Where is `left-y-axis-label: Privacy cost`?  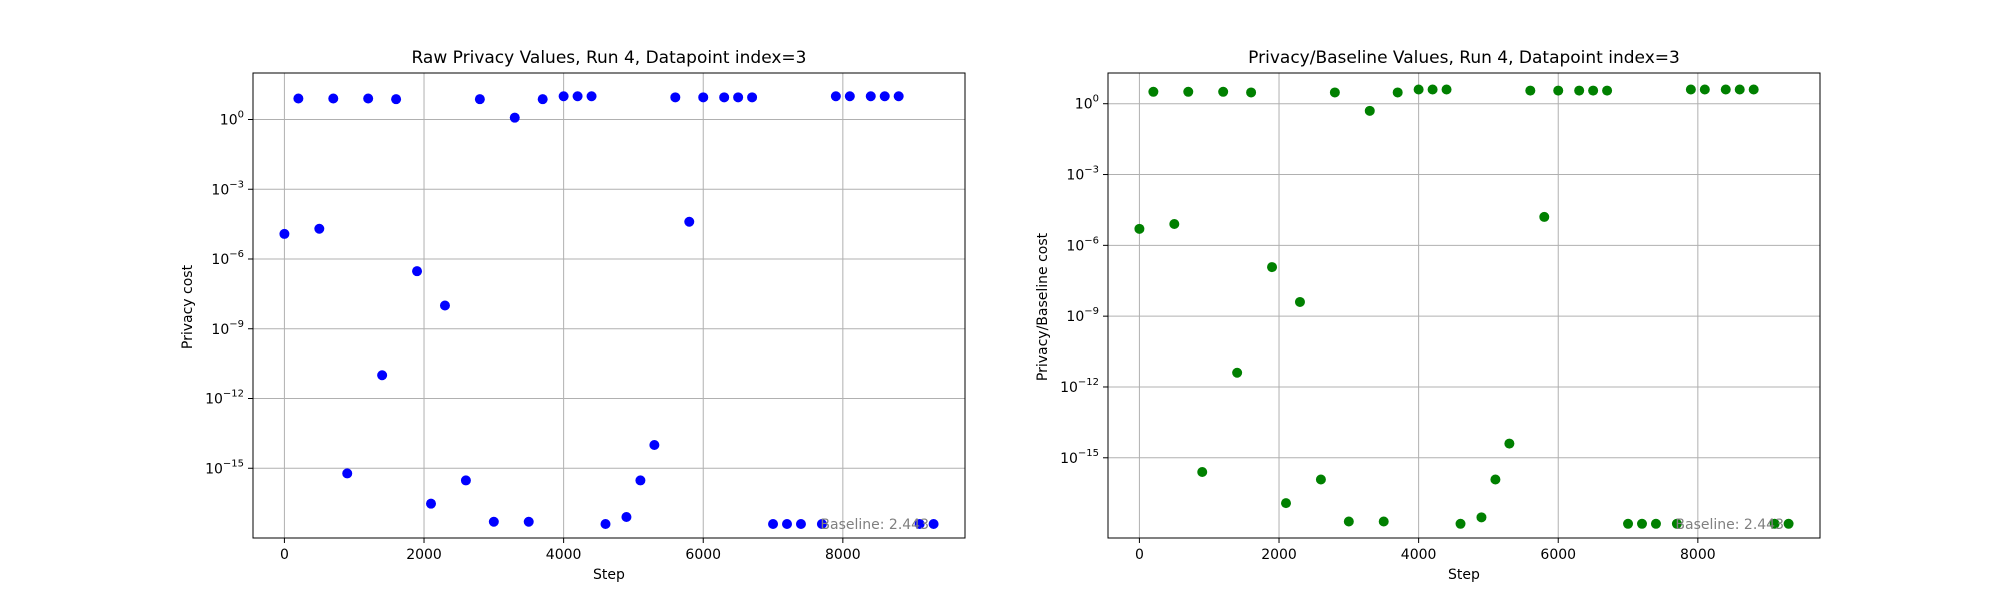 left-y-axis-label: Privacy cost is located at coordinates (188, 306).